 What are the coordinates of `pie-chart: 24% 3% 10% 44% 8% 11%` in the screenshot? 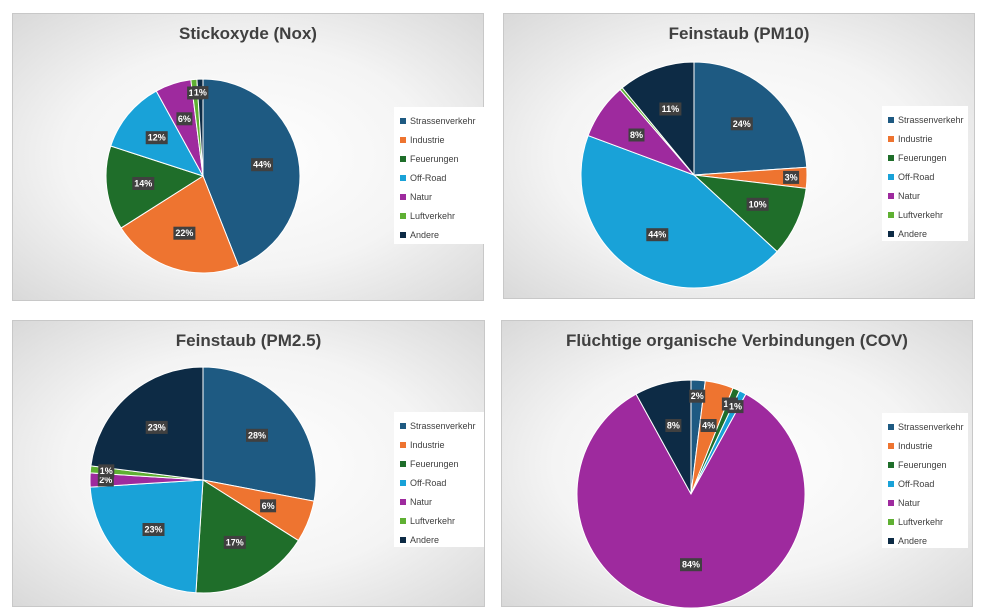 It's located at (694, 175).